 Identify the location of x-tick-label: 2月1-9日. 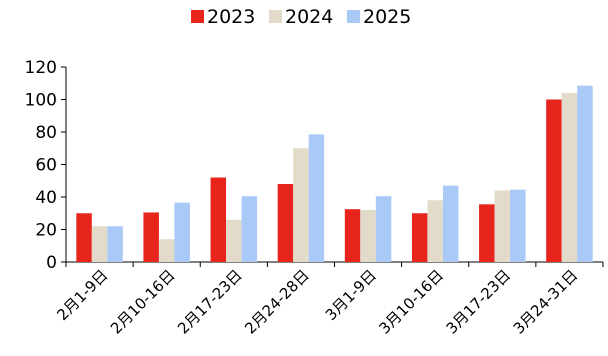
(82, 295).